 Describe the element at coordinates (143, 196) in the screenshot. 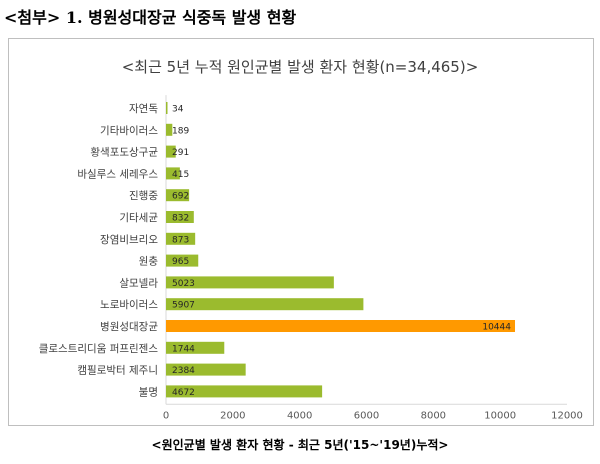

I see `category-label: 진행중` at that location.